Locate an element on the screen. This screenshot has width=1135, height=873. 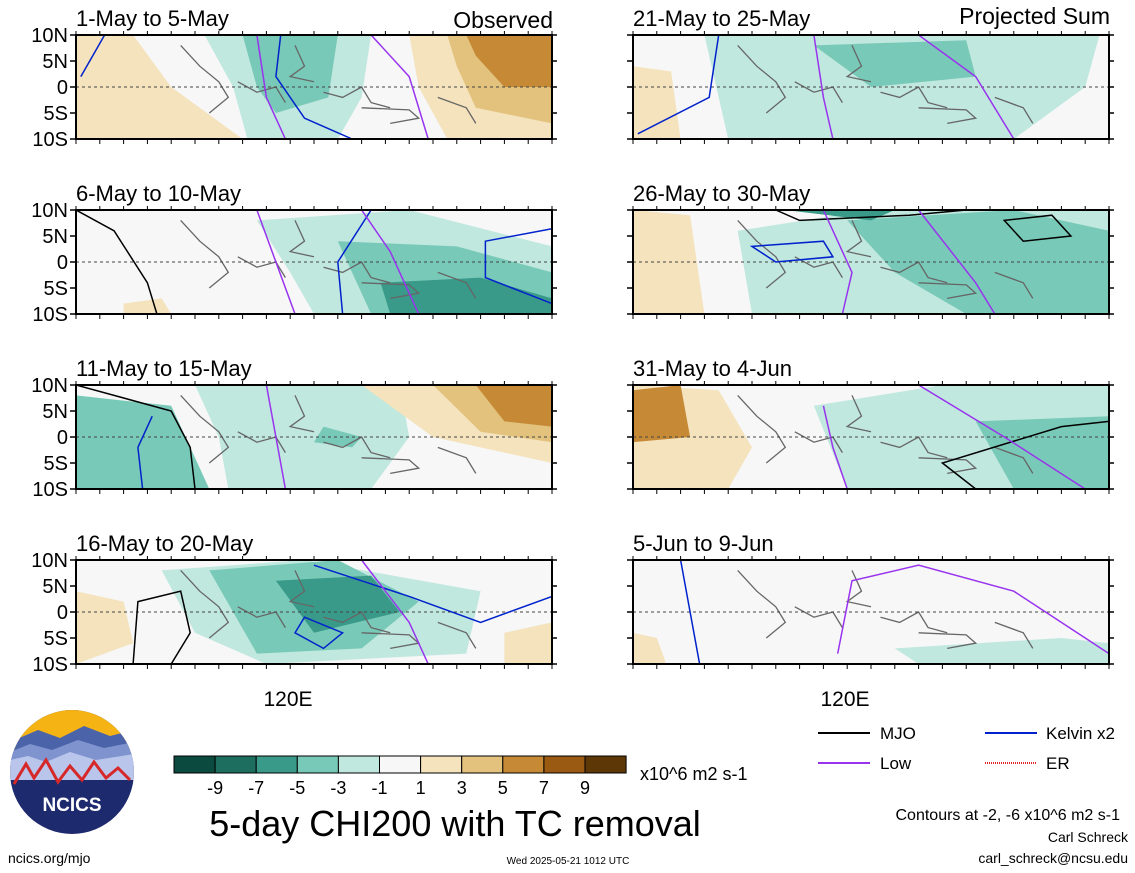
panel-6: 31-May to 4-Jun is located at coordinates (870, 425).